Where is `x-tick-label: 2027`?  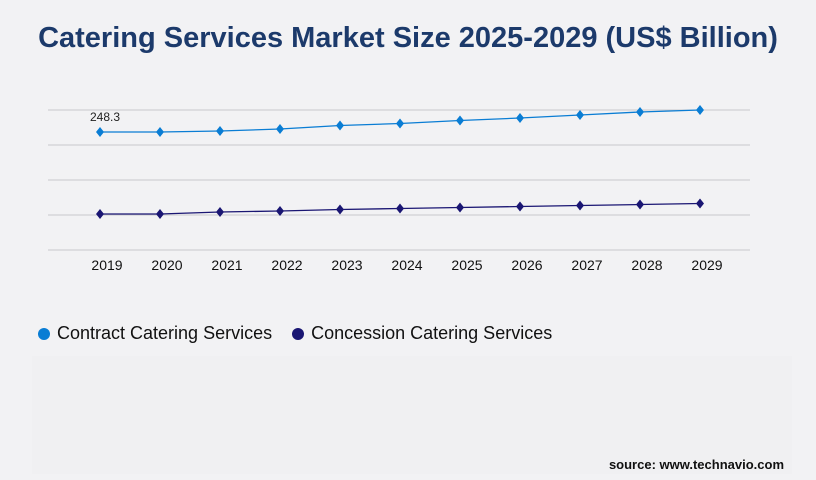
x-tick-label: 2027 is located at coordinates (586, 265).